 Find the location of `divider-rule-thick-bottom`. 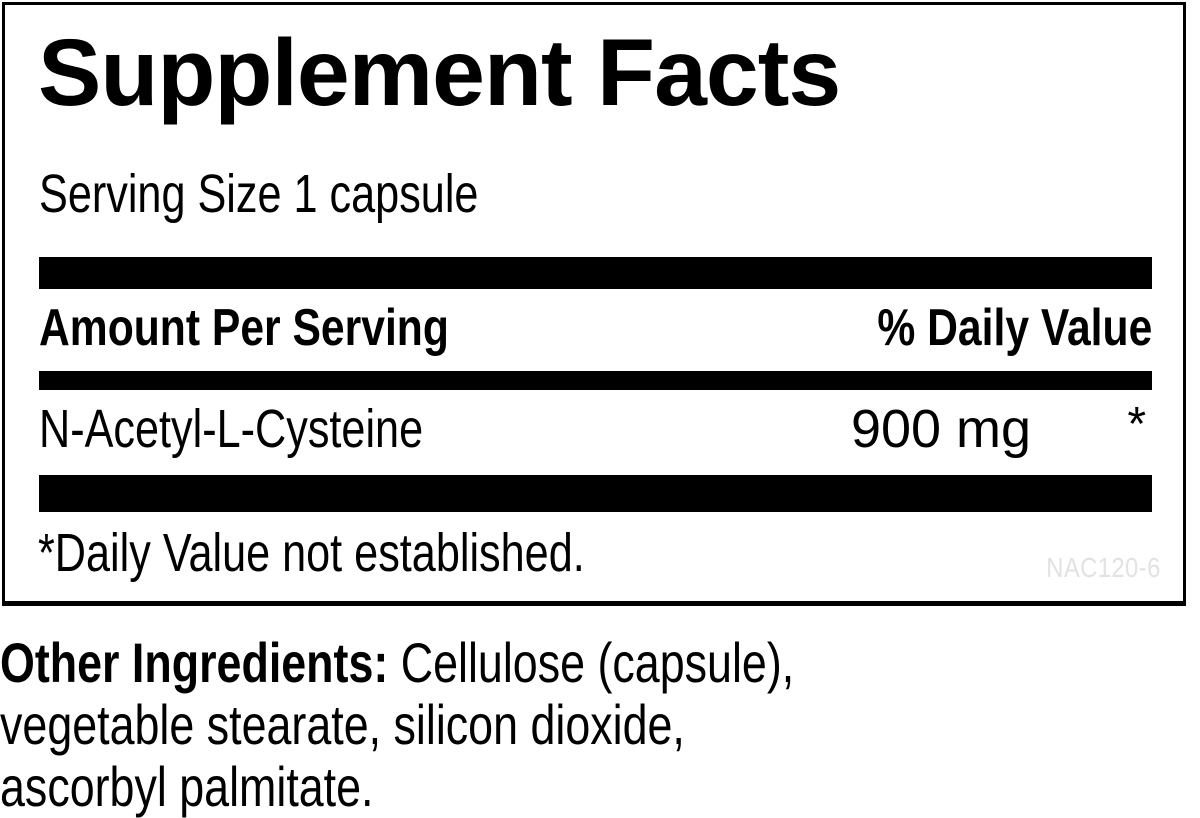

divider-rule-thick-bottom is located at coordinates (595, 493).